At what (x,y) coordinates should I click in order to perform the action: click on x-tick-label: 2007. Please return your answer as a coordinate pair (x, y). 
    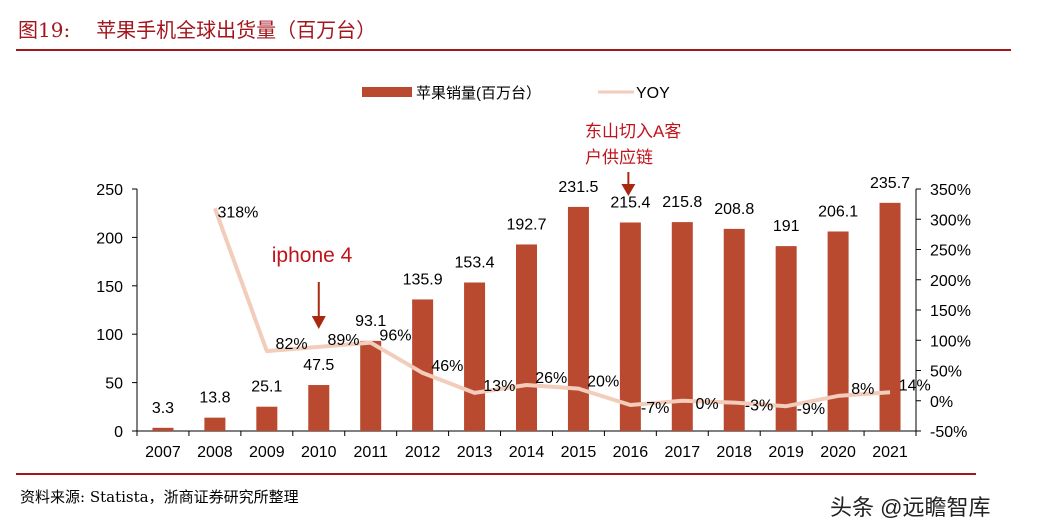
    Looking at the image, I should click on (163, 452).